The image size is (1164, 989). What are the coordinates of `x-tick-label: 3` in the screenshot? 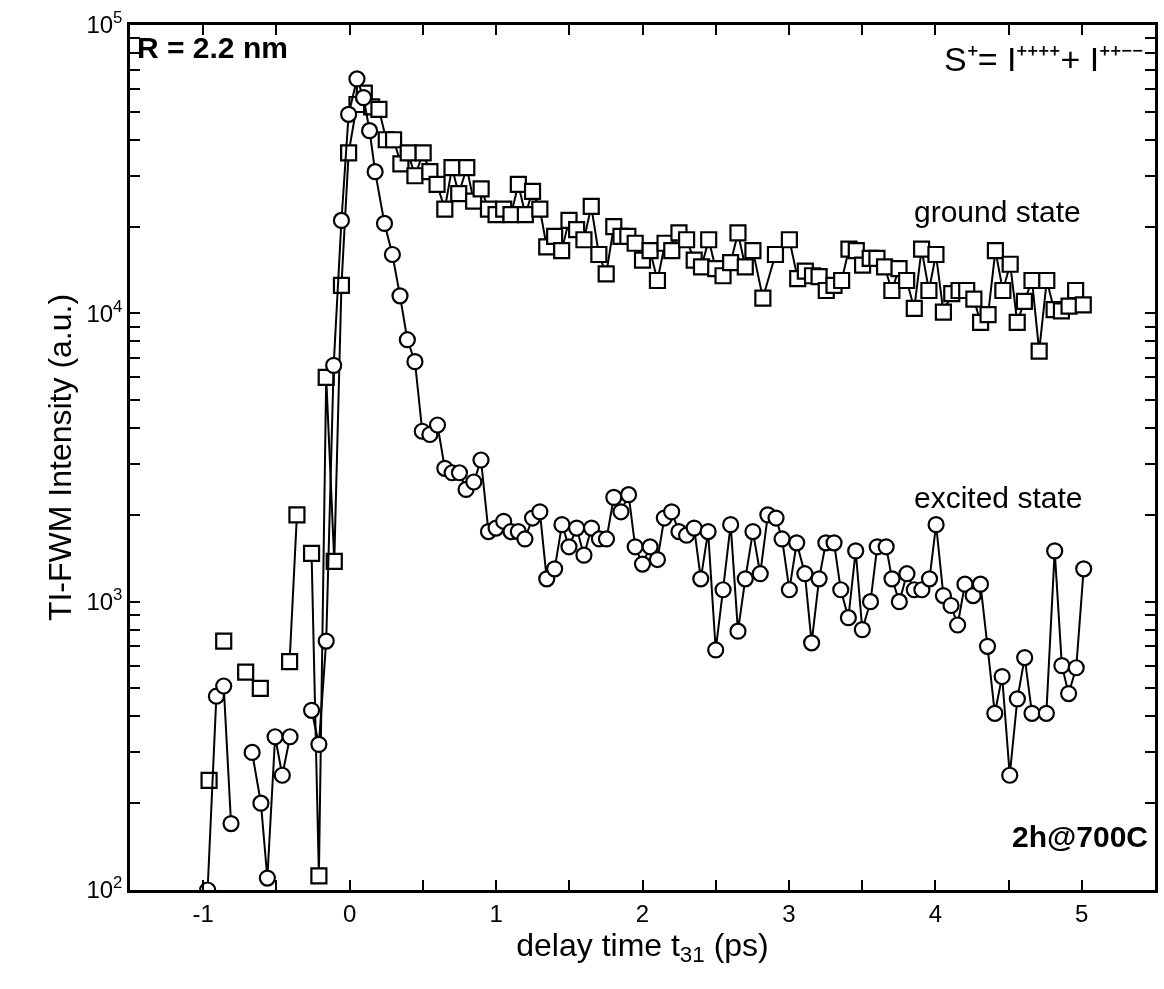 It's located at (789, 913).